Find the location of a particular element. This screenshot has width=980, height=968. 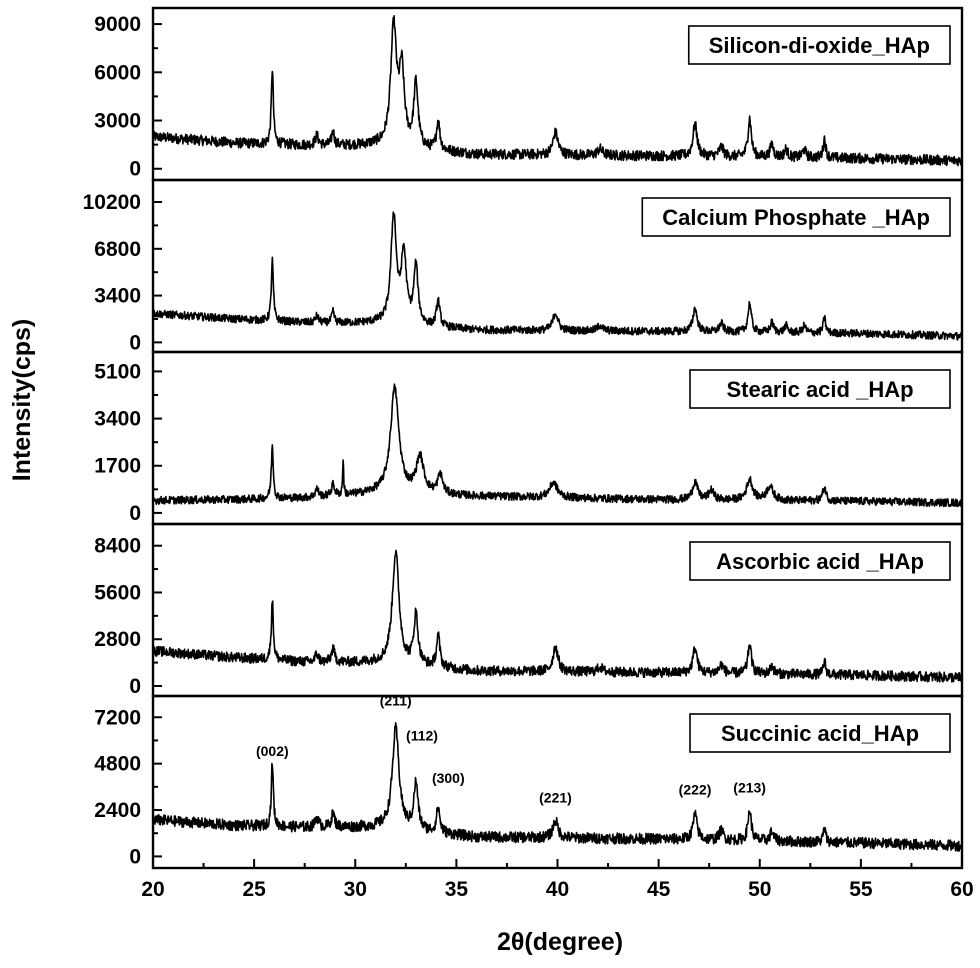

legend-entry: Ascorbic acid _HAp is located at coordinates (820, 561).